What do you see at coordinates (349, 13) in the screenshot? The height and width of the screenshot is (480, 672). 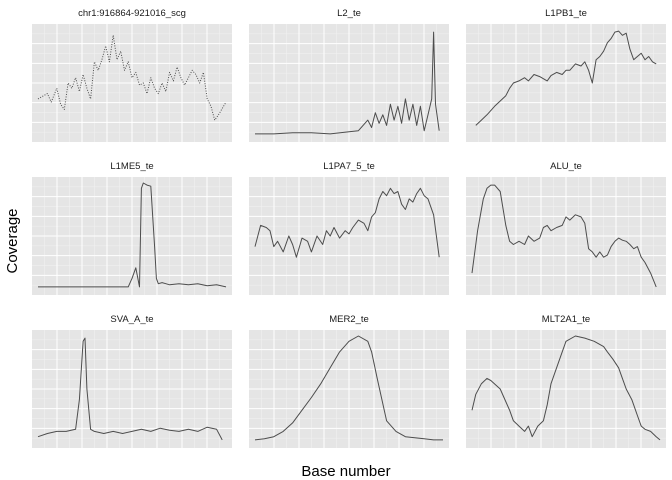 I see `facet-title: L2_te` at bounding box center [349, 13].